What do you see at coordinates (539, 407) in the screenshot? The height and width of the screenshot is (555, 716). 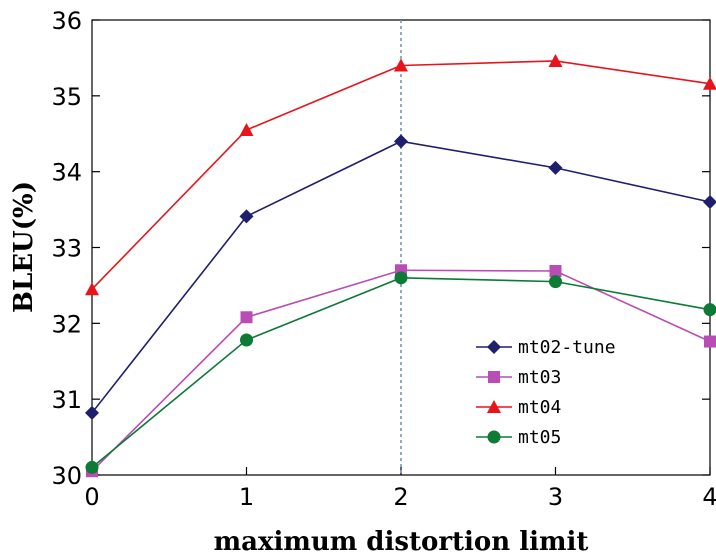 I see `legend-label: mt04` at bounding box center [539, 407].